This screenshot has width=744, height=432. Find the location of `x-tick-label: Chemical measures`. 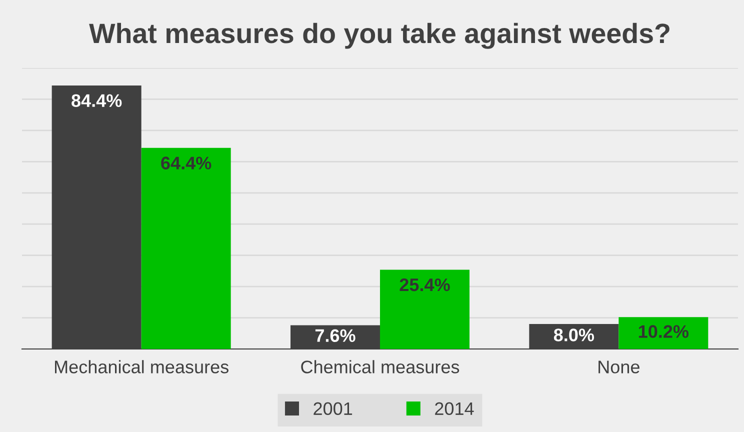

x-tick-label: Chemical measures is located at coordinates (380, 367).